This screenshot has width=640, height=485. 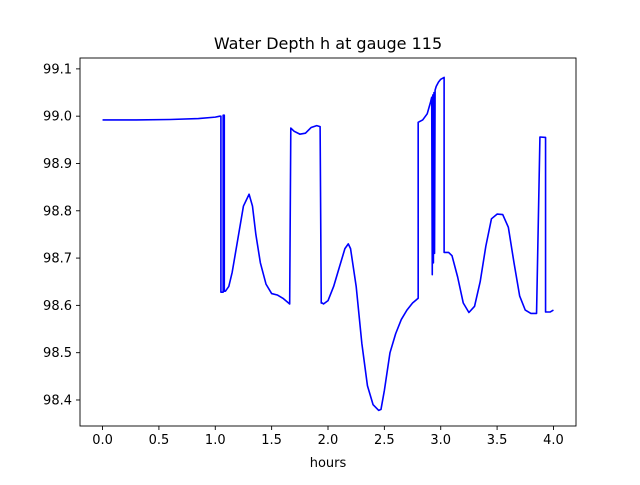 I want to click on y-tick-label: 98.6, so click(x=57, y=306).